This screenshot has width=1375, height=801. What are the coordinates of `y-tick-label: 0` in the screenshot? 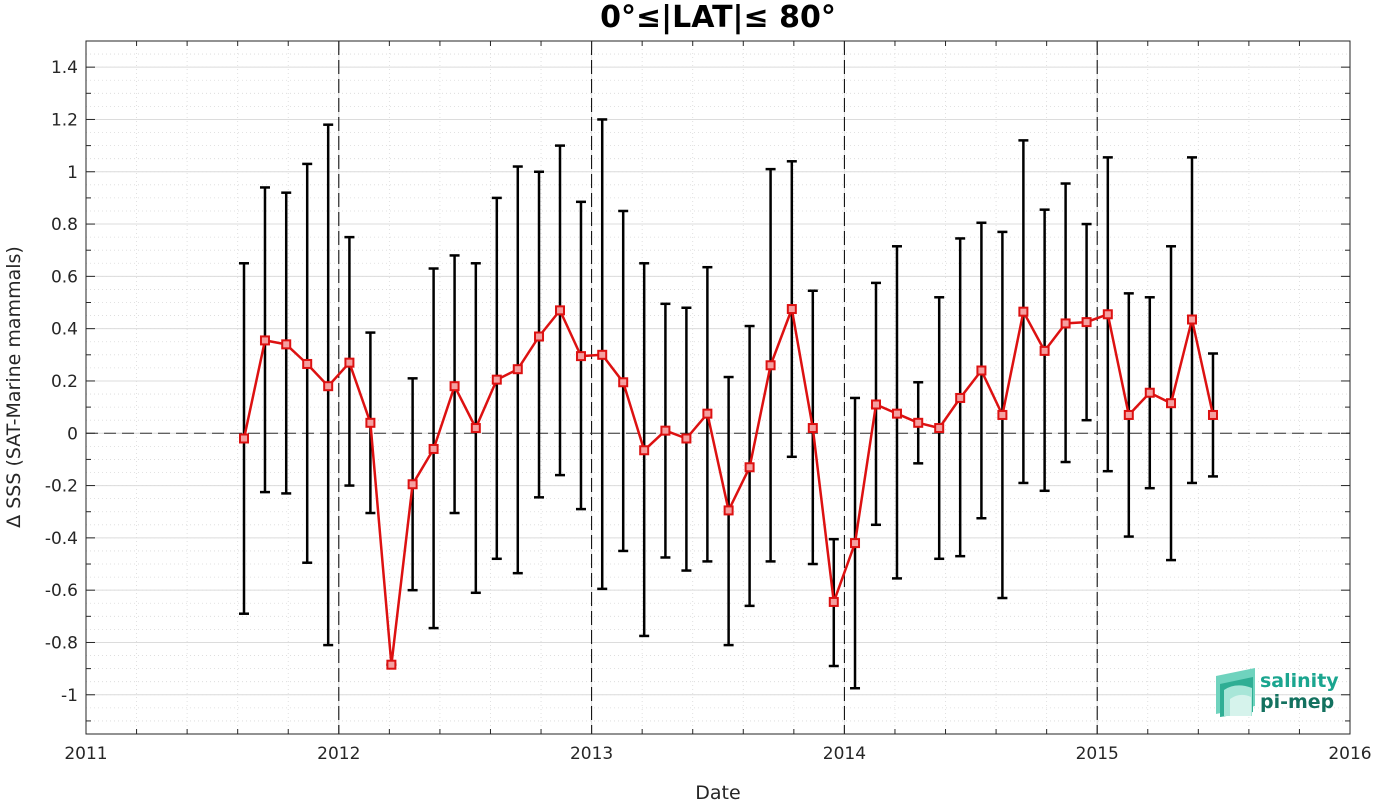 It's located at (72, 434).